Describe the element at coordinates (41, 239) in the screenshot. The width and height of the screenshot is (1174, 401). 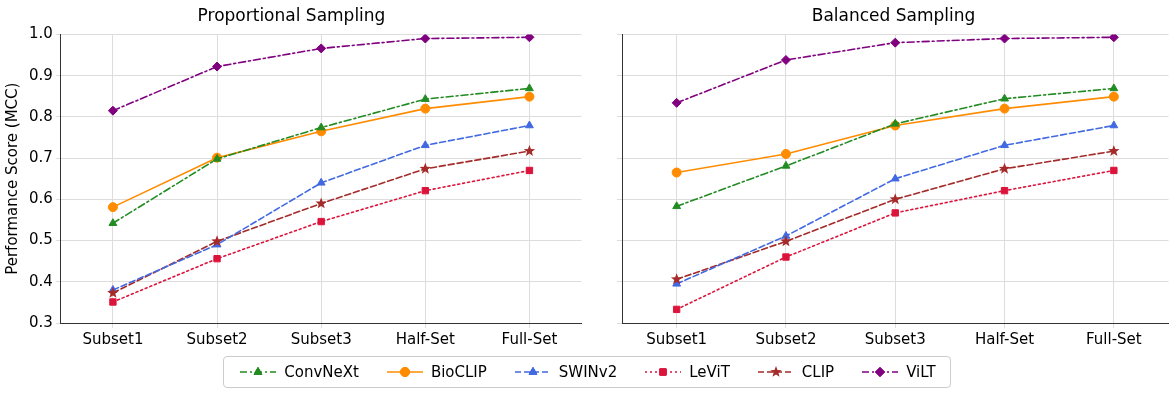
I see `y-tick-label: 0.5` at that location.